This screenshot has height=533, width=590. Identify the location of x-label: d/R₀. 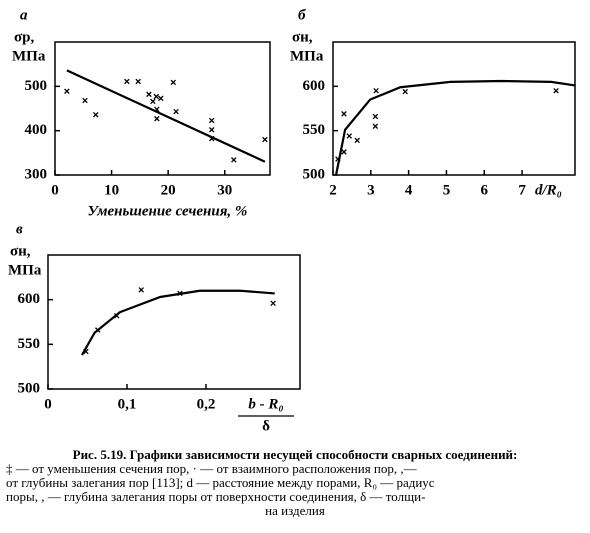
(548, 190).